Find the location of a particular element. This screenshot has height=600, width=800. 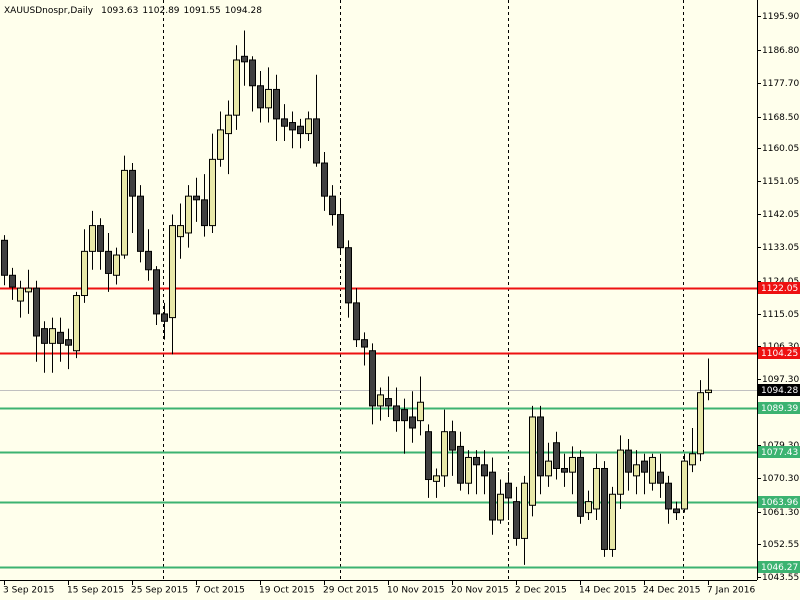

y-tick-label: 1186.80 is located at coordinates (780, 51).